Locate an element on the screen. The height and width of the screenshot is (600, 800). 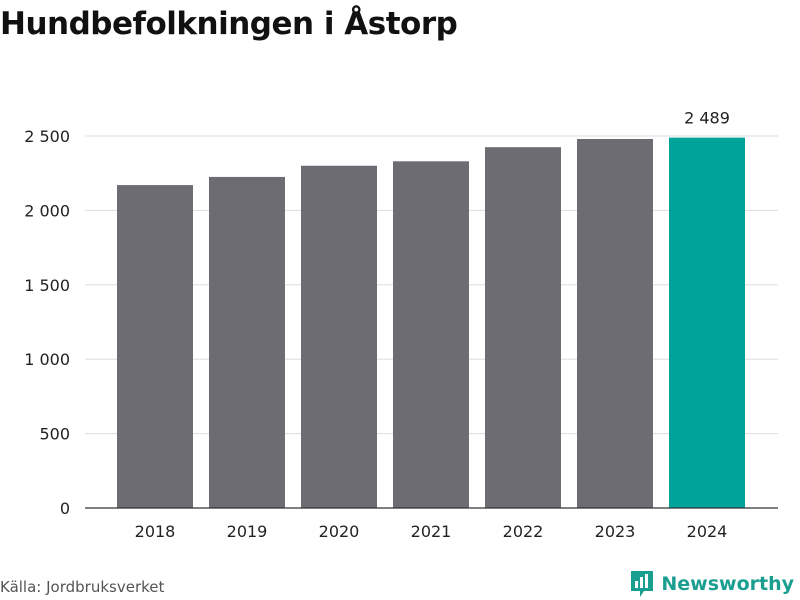
x-tick-label: 2021 is located at coordinates (431, 531).